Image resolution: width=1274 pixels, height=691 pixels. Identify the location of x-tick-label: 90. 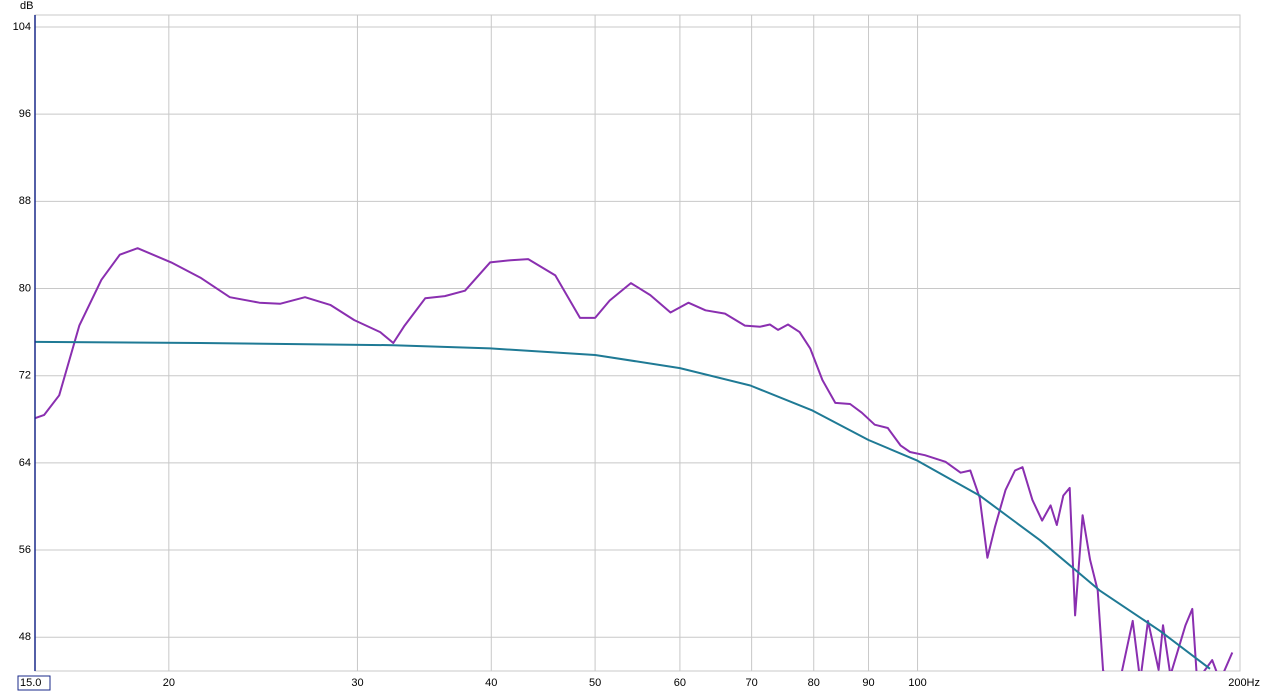
(868, 683).